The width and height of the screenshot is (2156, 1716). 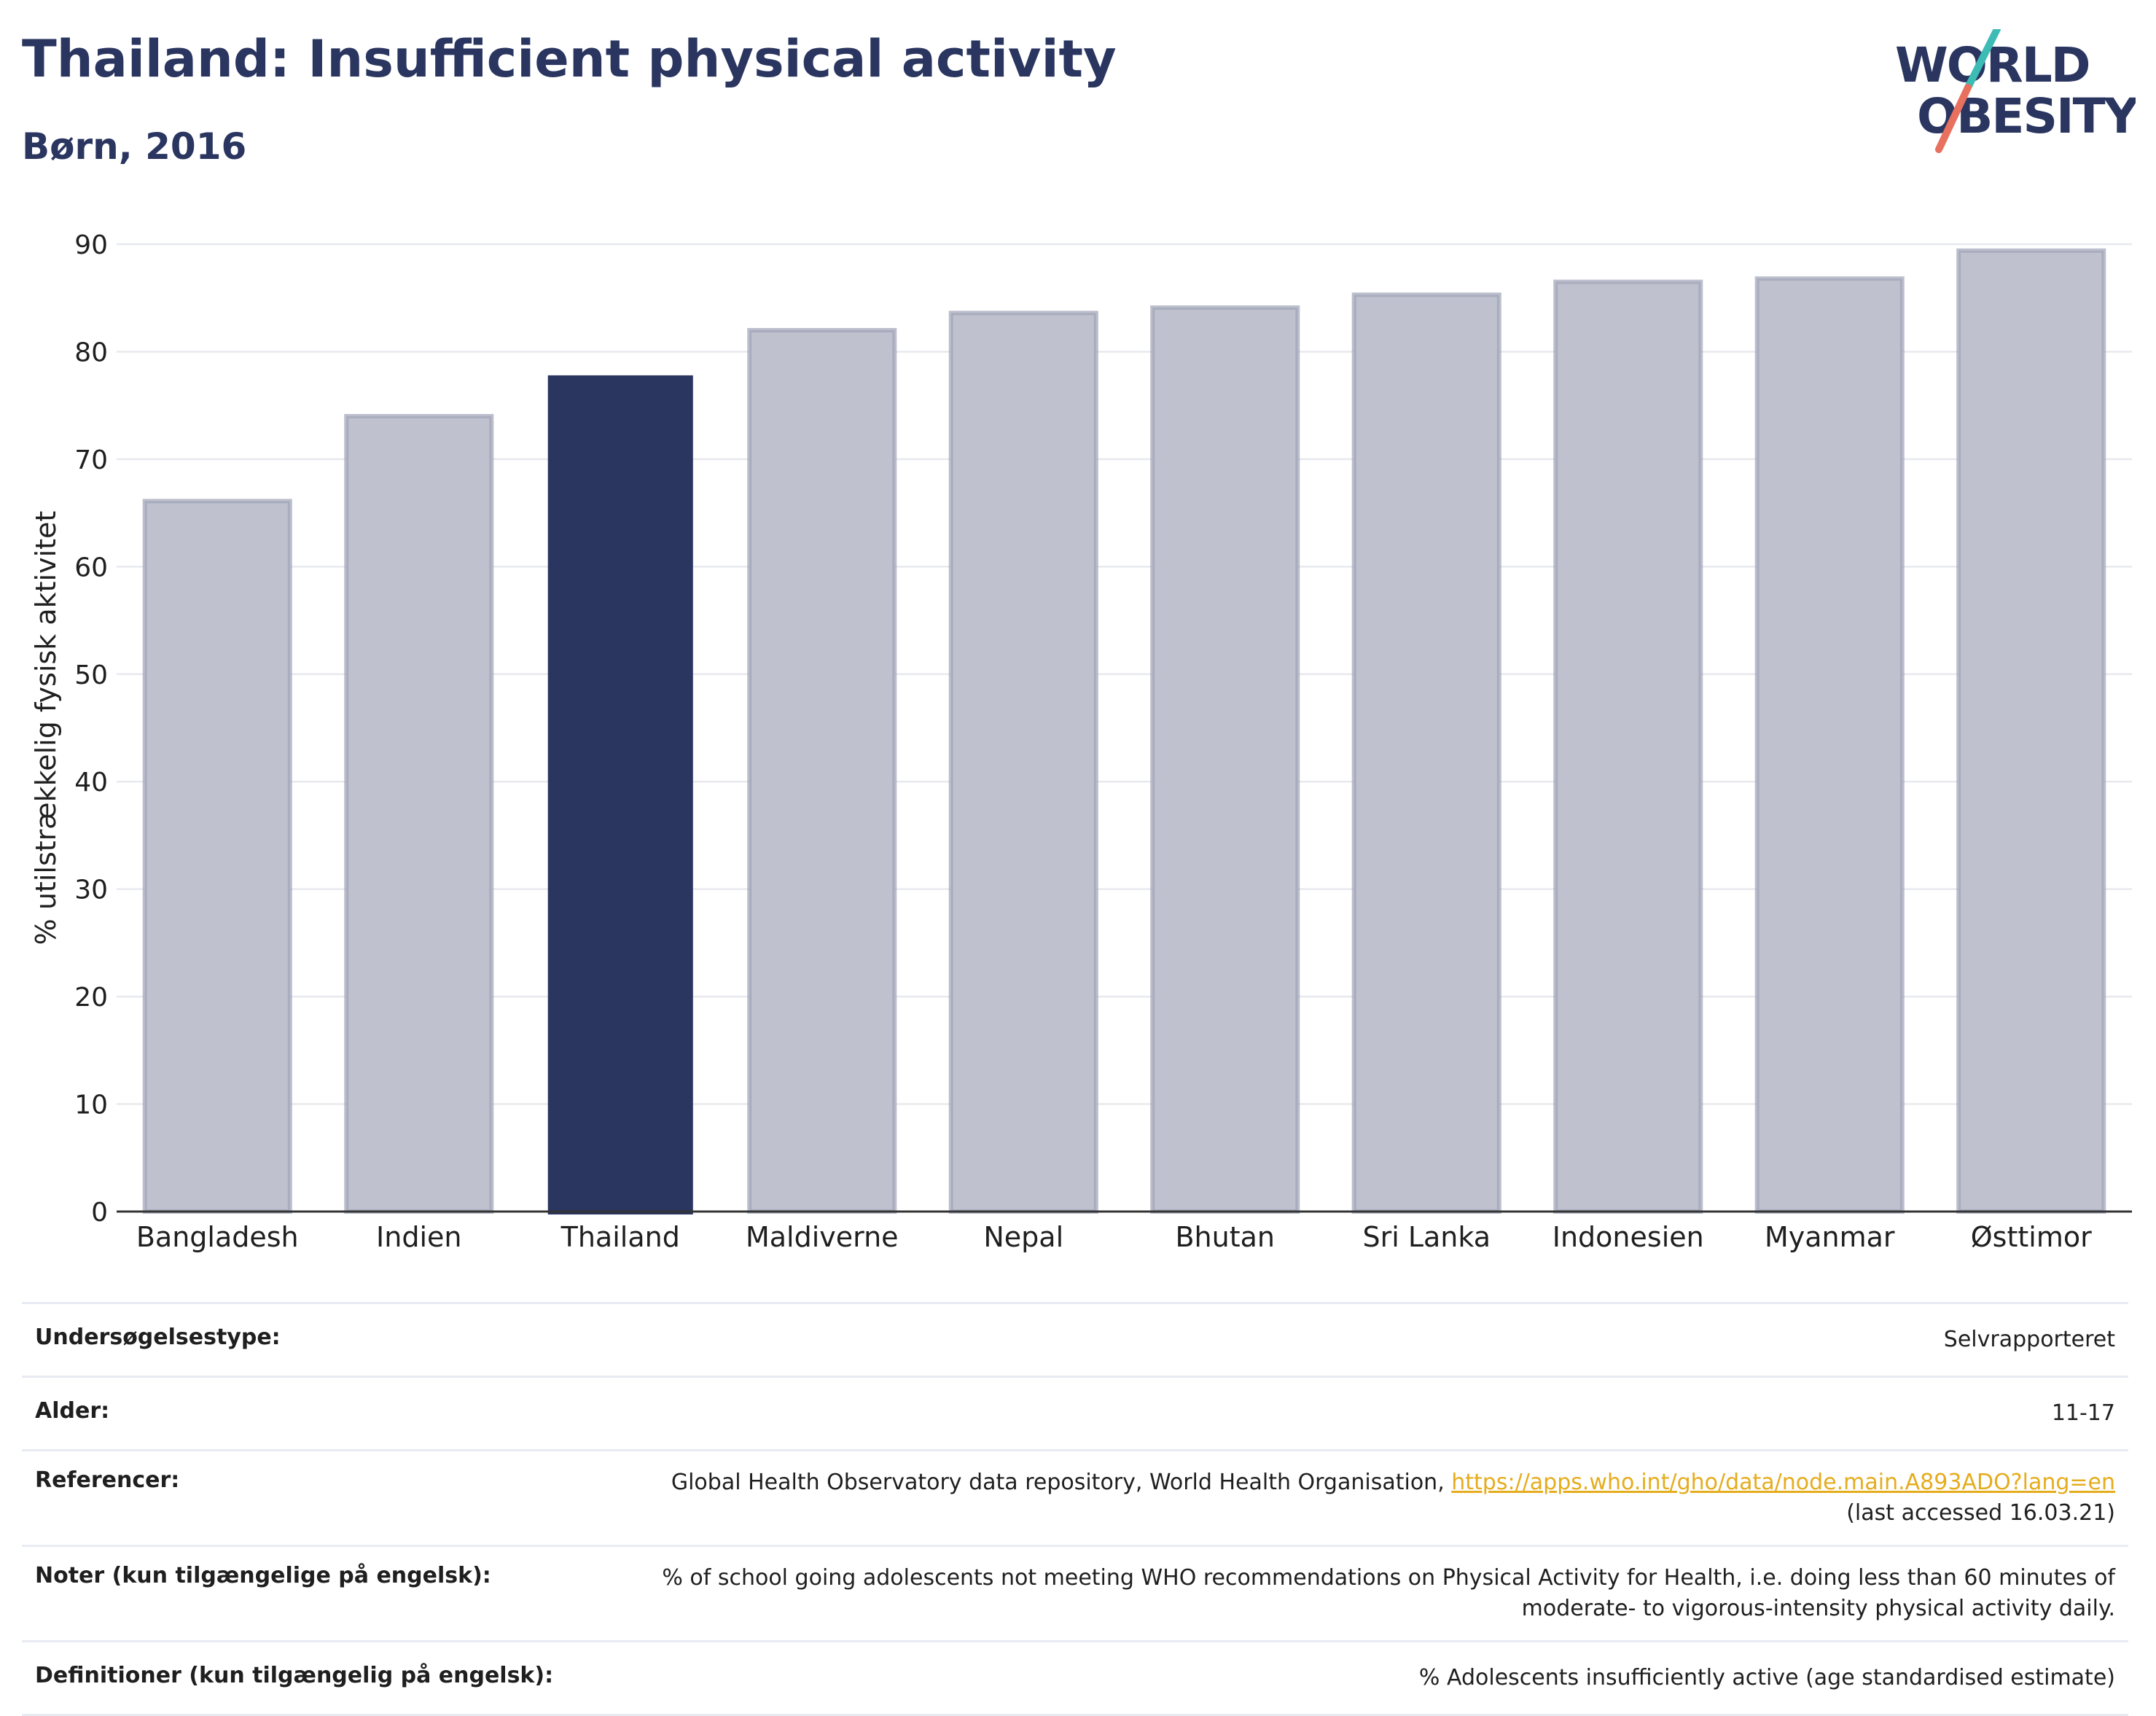 What do you see at coordinates (570, 59) in the screenshot?
I see `page-title: Thailand: Insufficient physical activity` at bounding box center [570, 59].